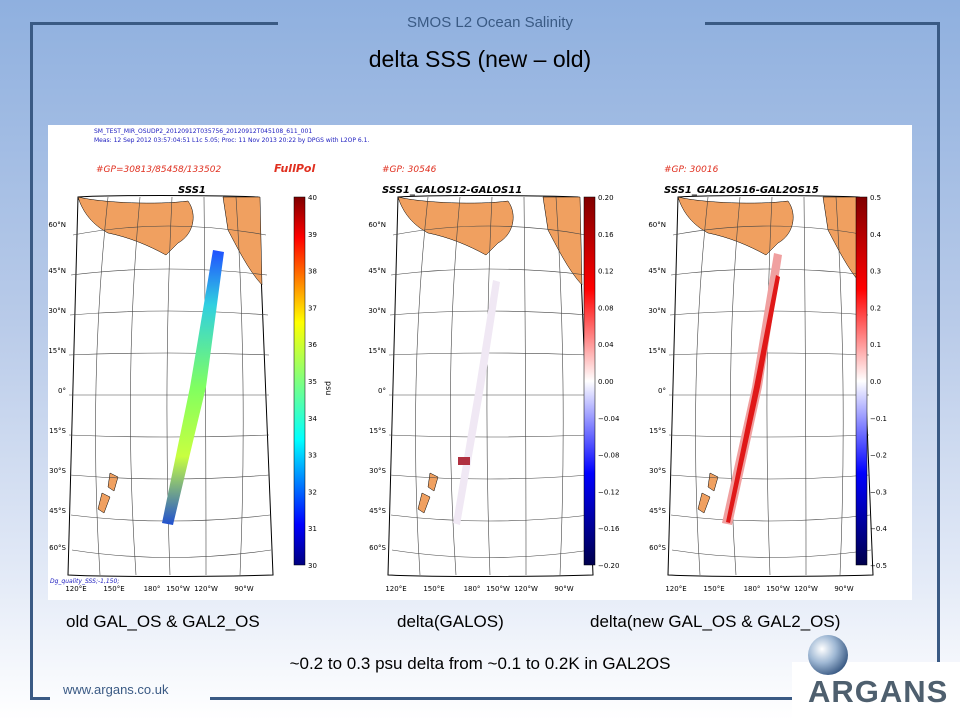 The height and width of the screenshot is (720, 960). I want to click on colorbar-tick: −0.3, so click(878, 492).